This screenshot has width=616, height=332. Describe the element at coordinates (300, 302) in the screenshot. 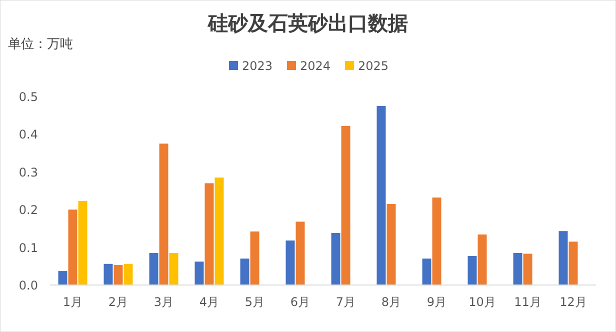

I see `x-tick-label: 6月` at that location.